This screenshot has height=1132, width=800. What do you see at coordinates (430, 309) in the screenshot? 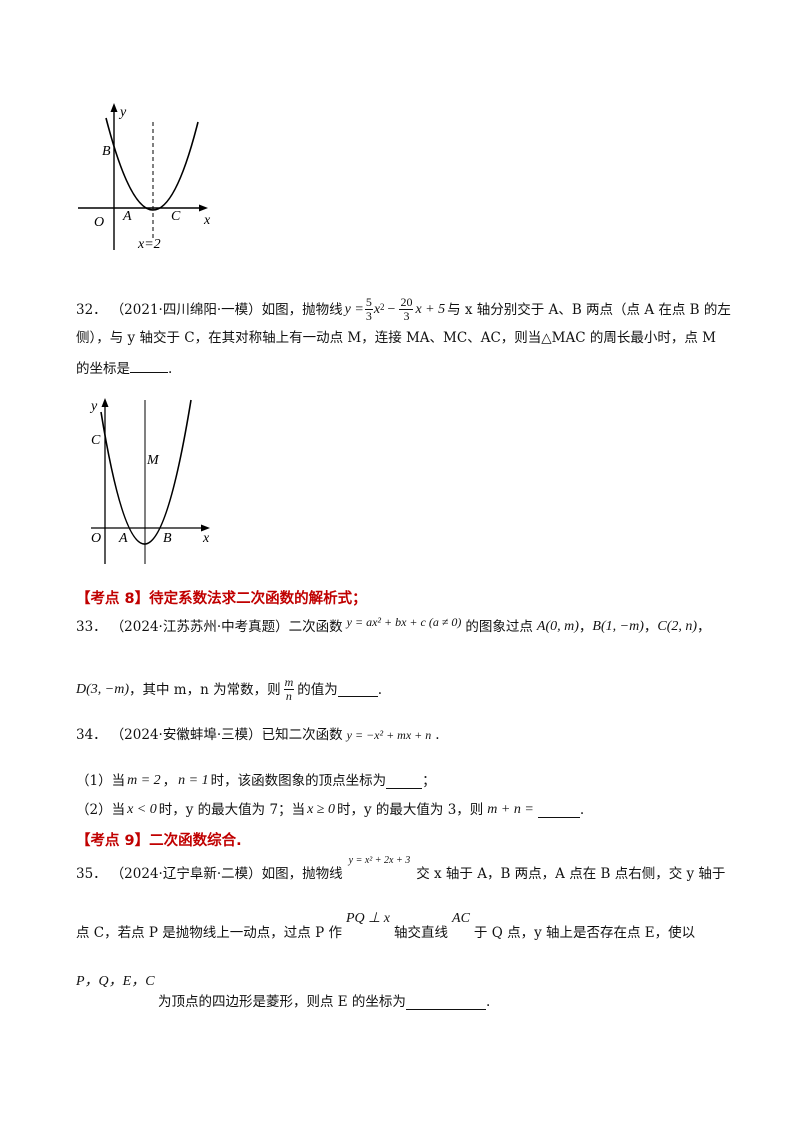
I see `q32-eq-rest: x + 5` at bounding box center [430, 309].